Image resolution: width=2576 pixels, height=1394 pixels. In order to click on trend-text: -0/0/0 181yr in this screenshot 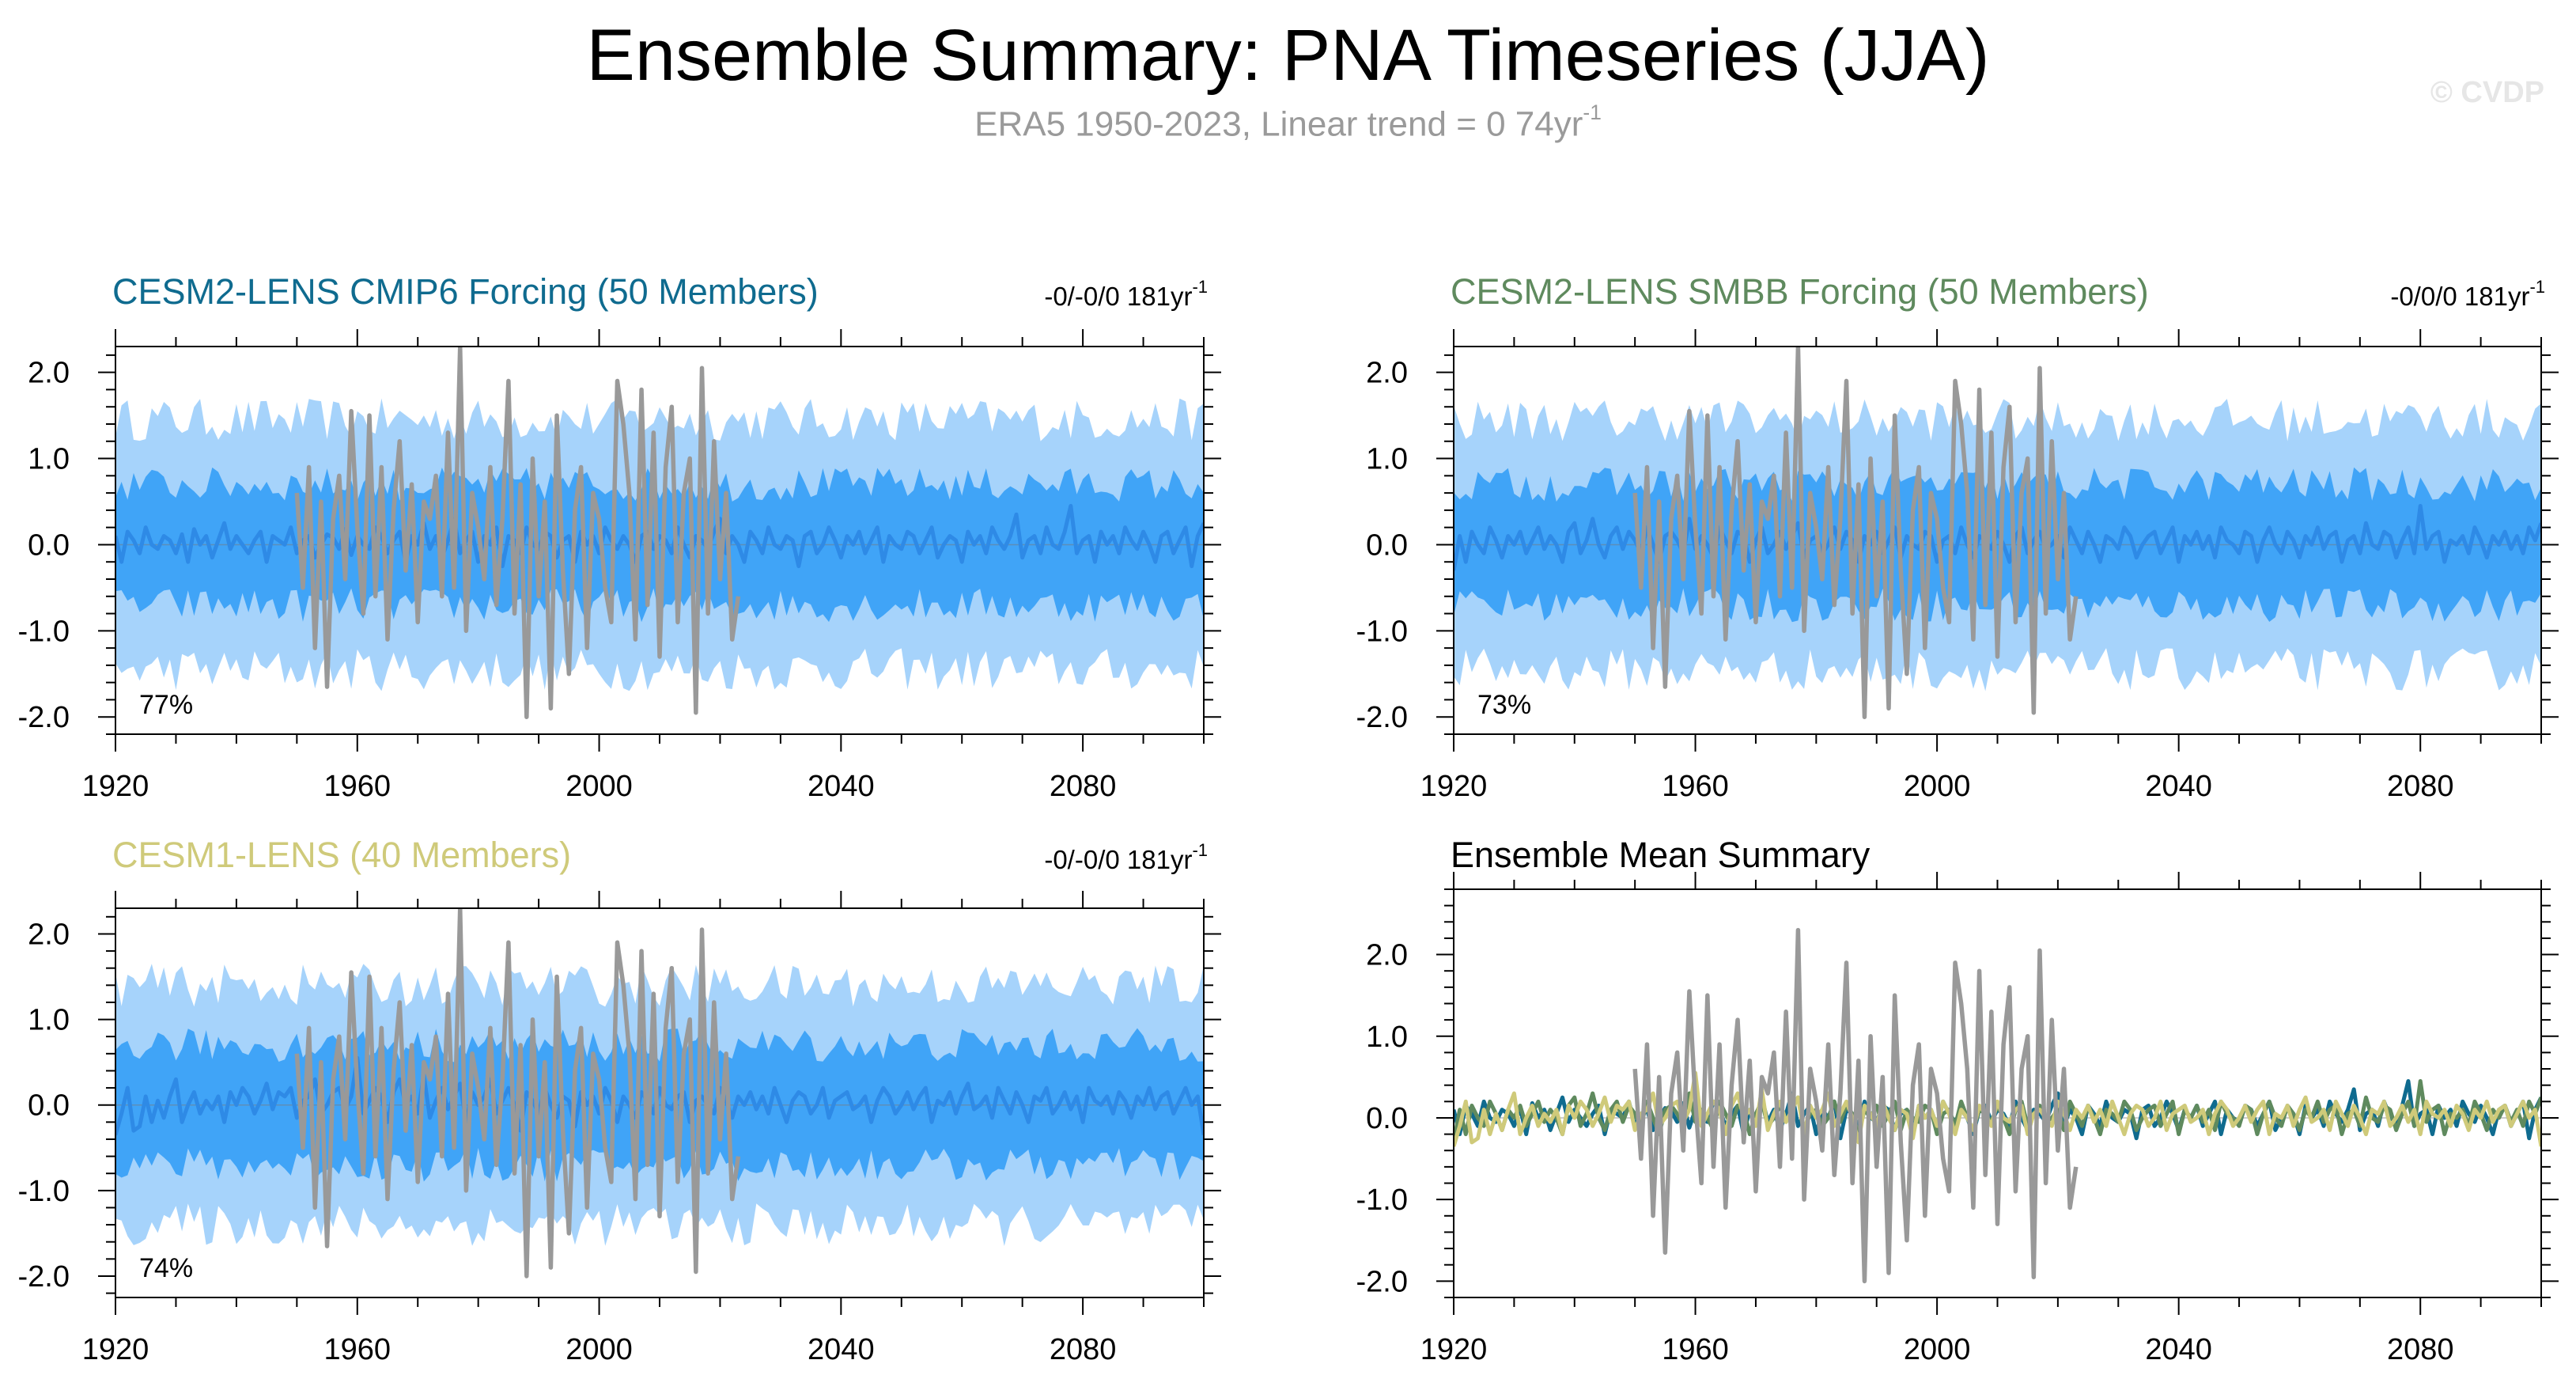, I will do `click(2459, 296)`.